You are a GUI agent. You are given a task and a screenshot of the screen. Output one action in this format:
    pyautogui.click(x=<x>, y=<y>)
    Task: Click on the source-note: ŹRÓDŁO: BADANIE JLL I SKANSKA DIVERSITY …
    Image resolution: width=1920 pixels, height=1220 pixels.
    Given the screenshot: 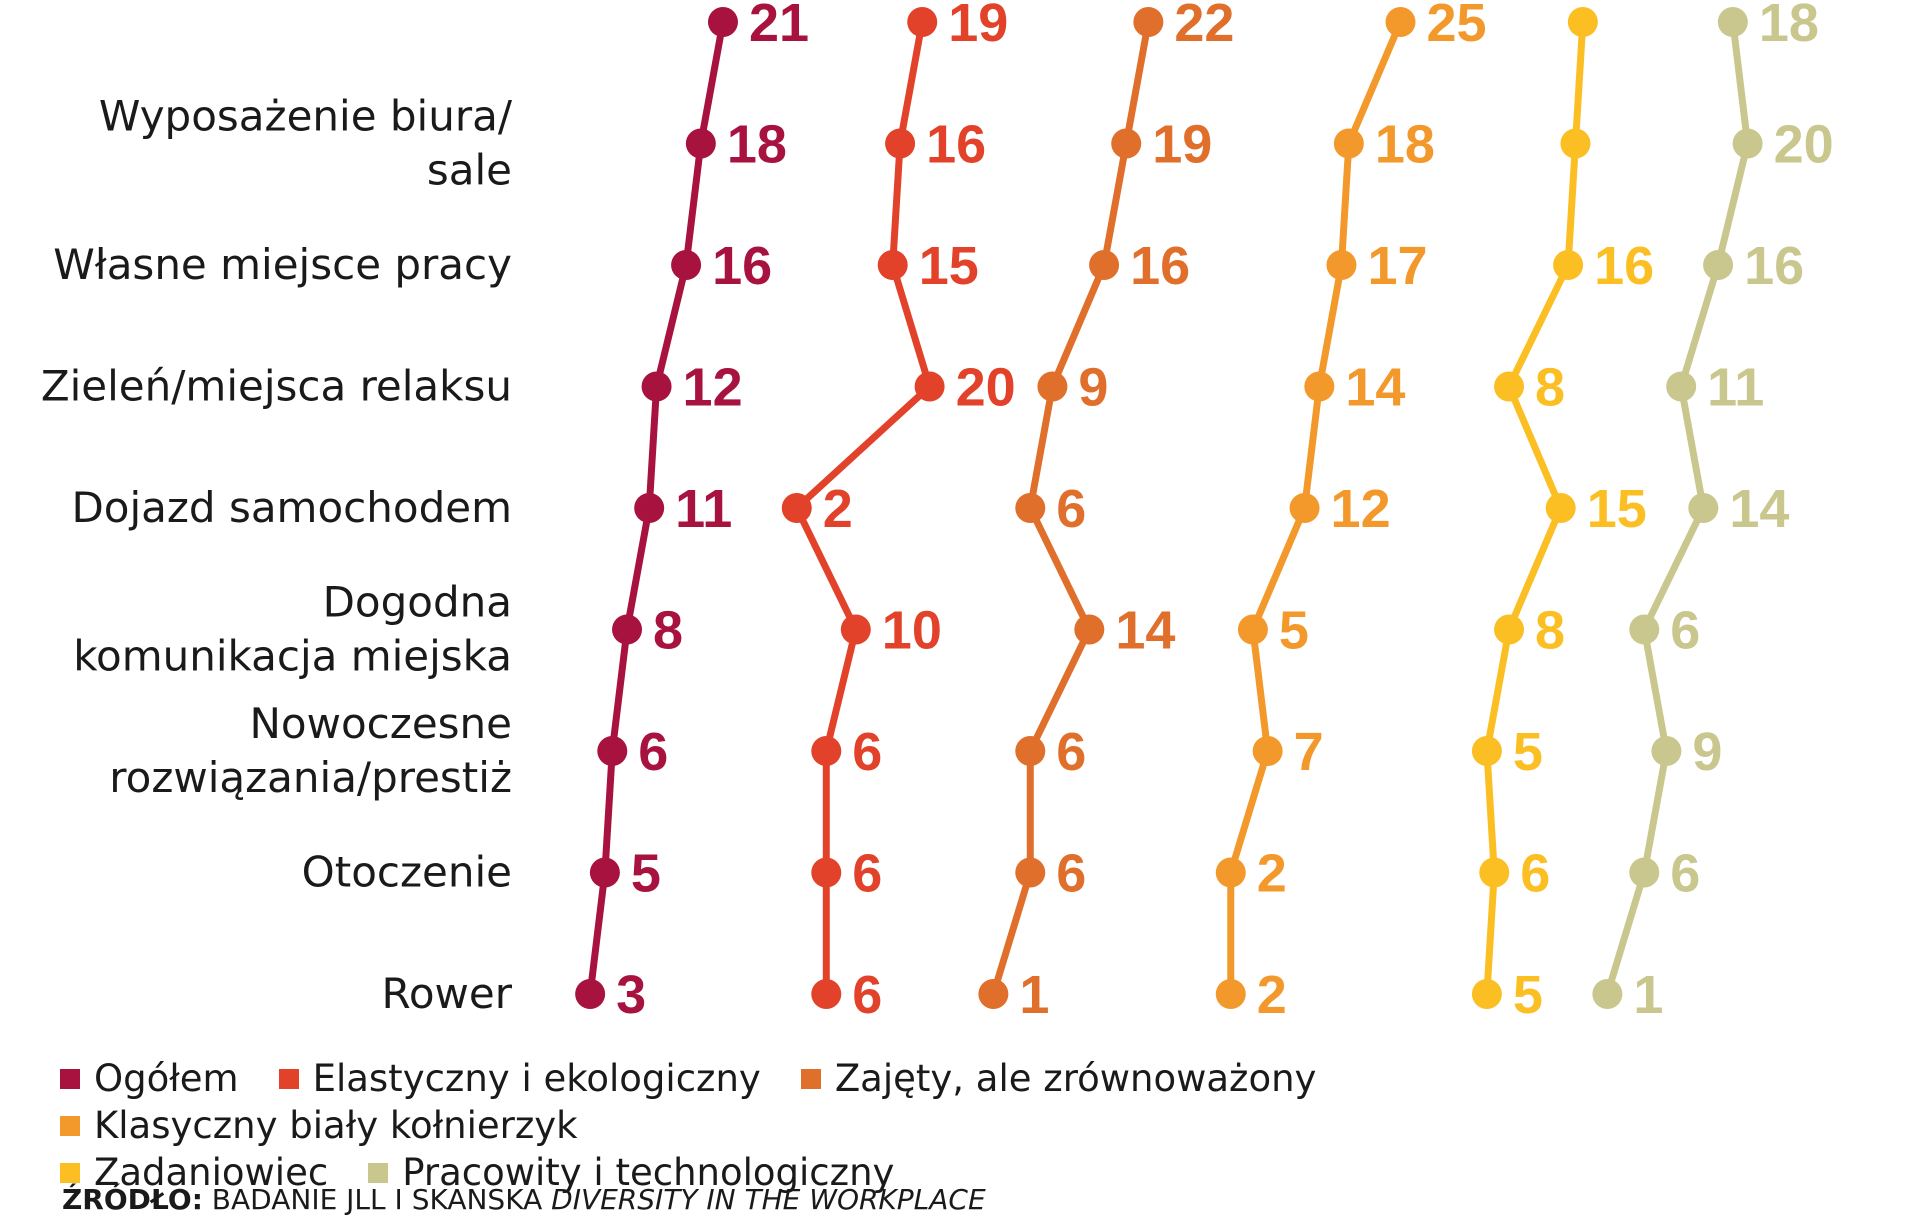 What is the action you would take?
    pyautogui.click(x=524, y=1199)
    